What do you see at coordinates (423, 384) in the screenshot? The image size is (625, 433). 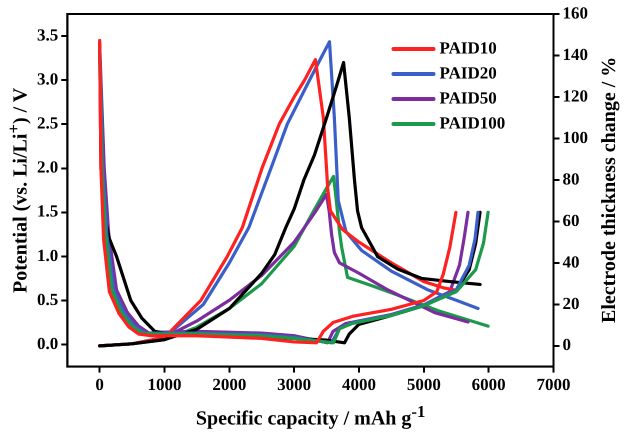 I see `x-tick-label: 5000` at bounding box center [423, 384].